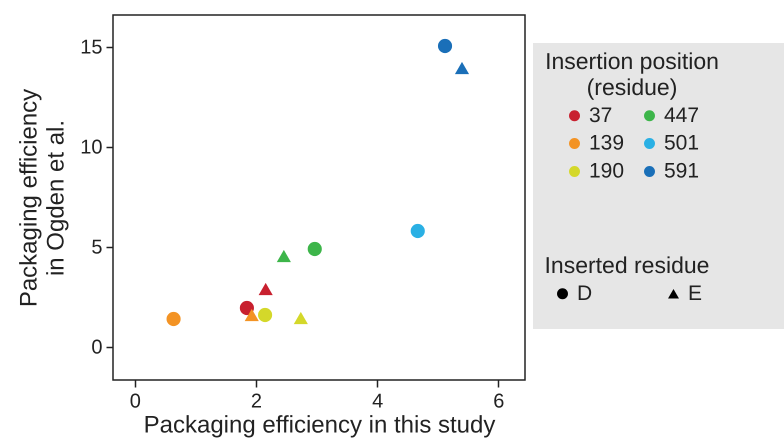 The image size is (784, 438). I want to click on legend-title: Insertion position (residue), so click(632, 74).